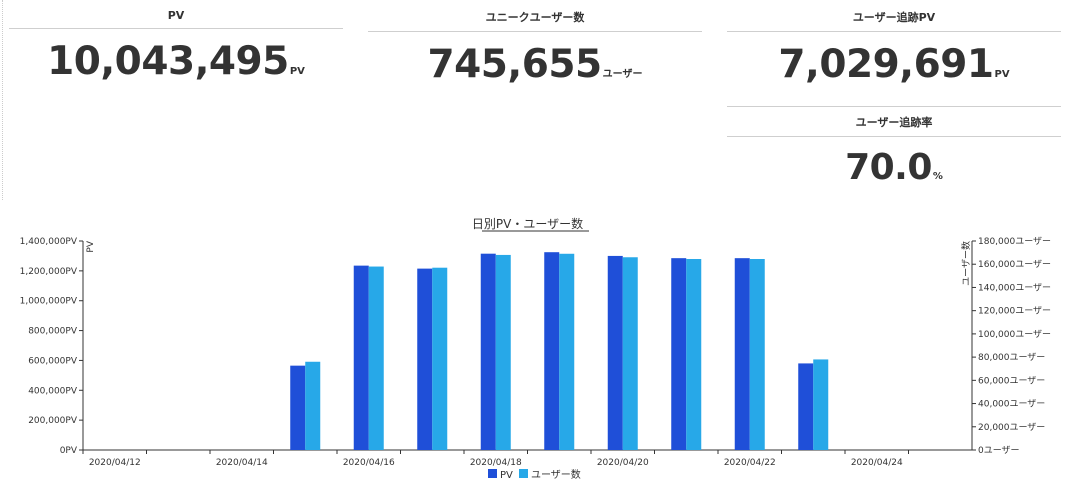 This screenshot has height=492, width=1066. I want to click on y-left-tick-label: 1,200,000PV, so click(49, 272).